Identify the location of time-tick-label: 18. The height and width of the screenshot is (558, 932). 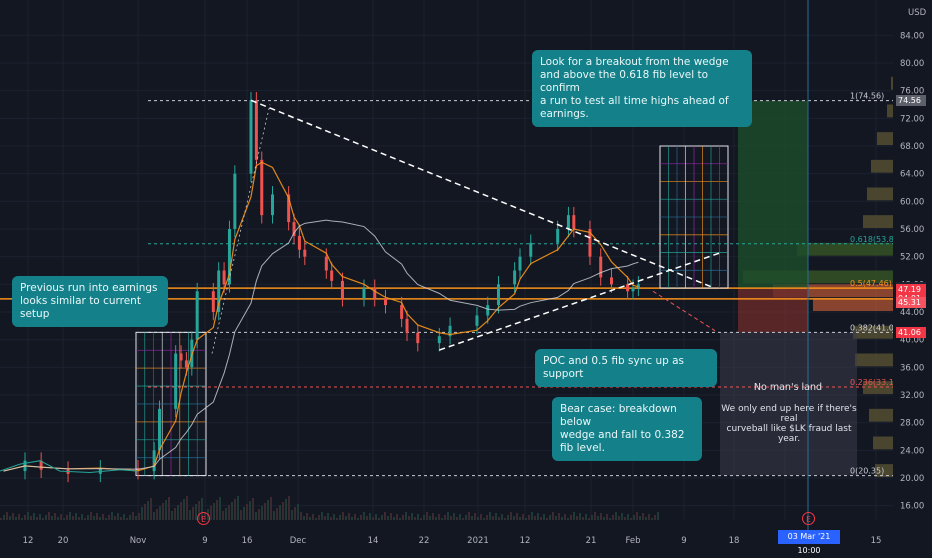
(734, 541).